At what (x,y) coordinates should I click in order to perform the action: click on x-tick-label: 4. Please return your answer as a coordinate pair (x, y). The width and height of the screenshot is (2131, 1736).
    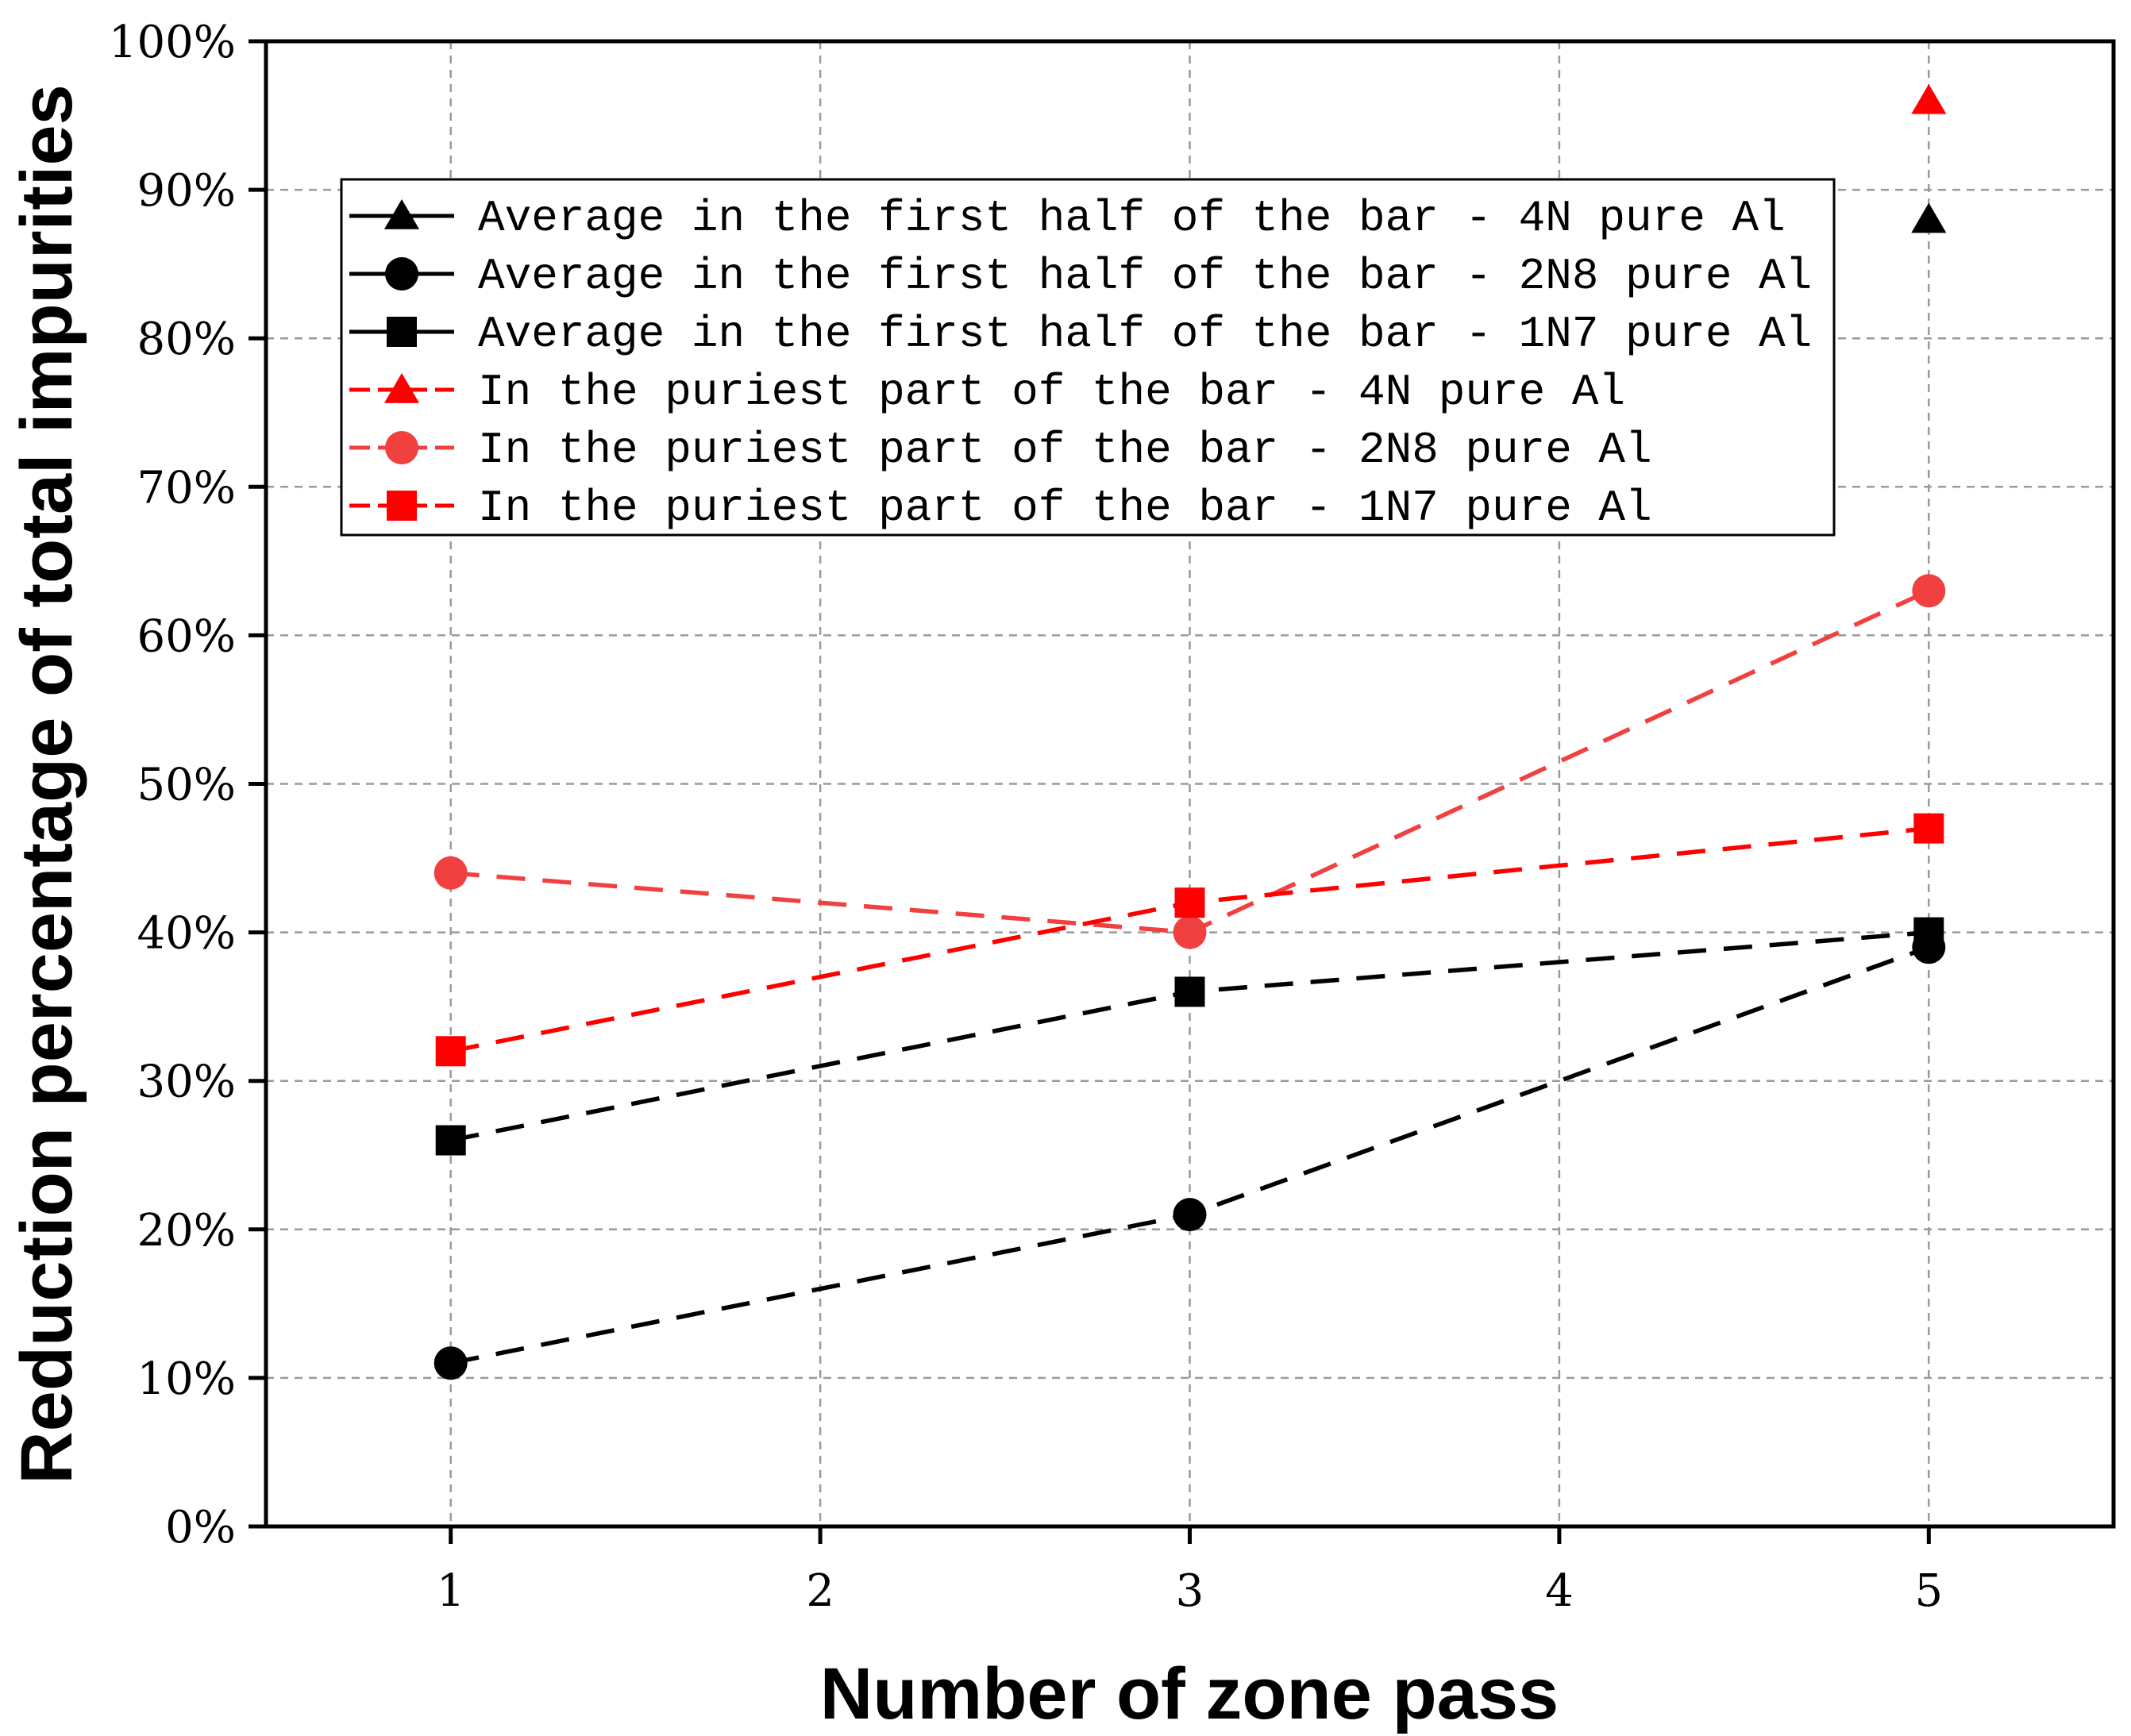
    Looking at the image, I should click on (1559, 1591).